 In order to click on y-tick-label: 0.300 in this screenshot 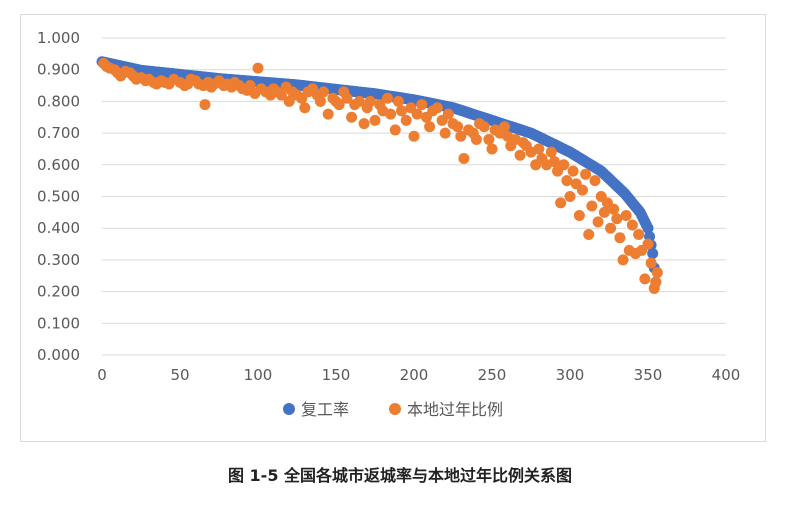, I will do `click(58, 260)`.